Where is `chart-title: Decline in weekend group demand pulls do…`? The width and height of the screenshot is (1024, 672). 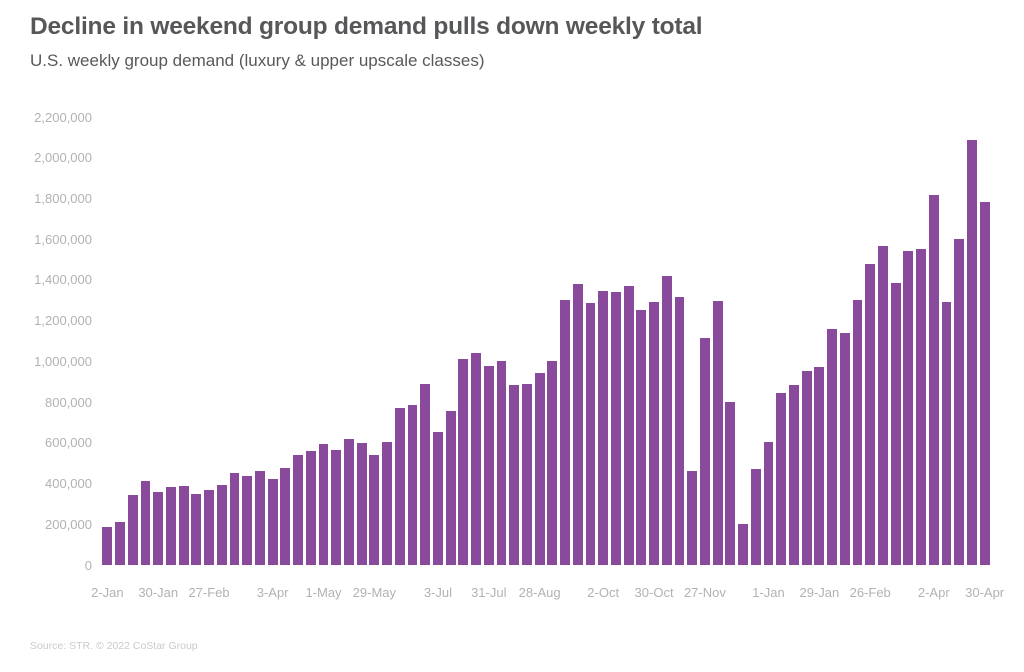
chart-title: Decline in weekend group demand pulls do… is located at coordinates (366, 26).